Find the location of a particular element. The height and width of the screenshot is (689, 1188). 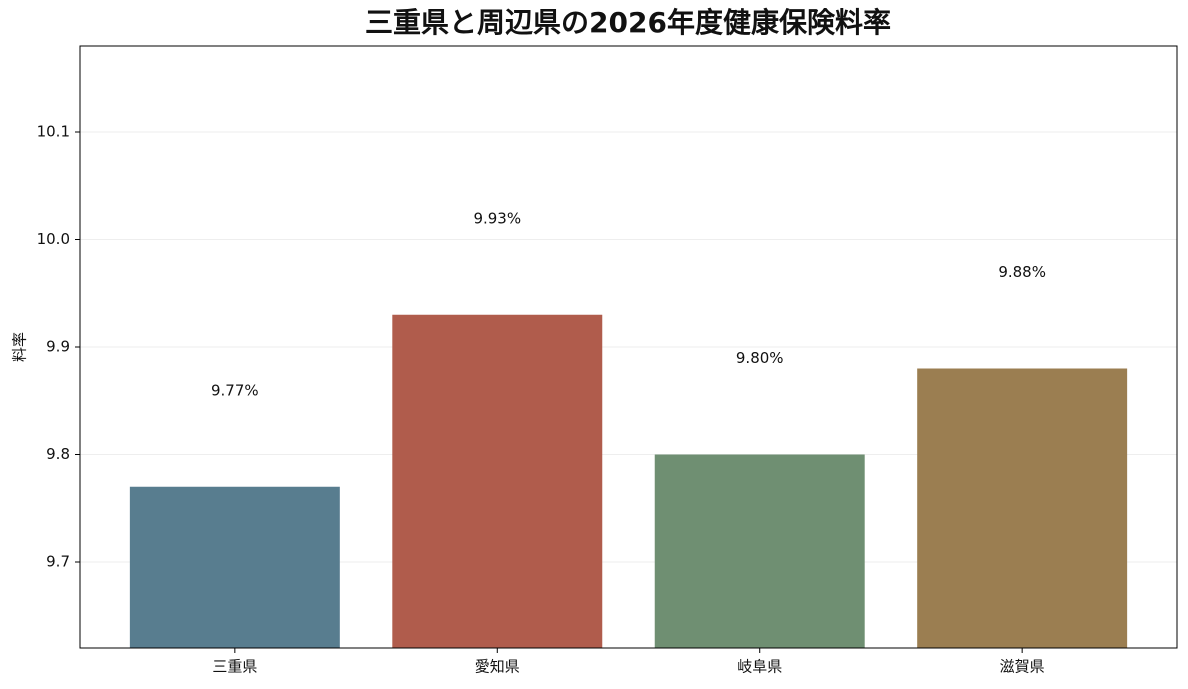

y-tick-label: 9.8 is located at coordinates (58, 454).